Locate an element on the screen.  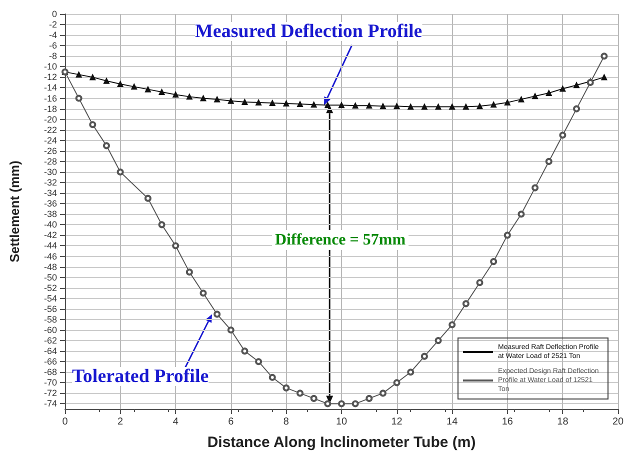
y-tick-label: -52 is located at coordinates (50, 287).